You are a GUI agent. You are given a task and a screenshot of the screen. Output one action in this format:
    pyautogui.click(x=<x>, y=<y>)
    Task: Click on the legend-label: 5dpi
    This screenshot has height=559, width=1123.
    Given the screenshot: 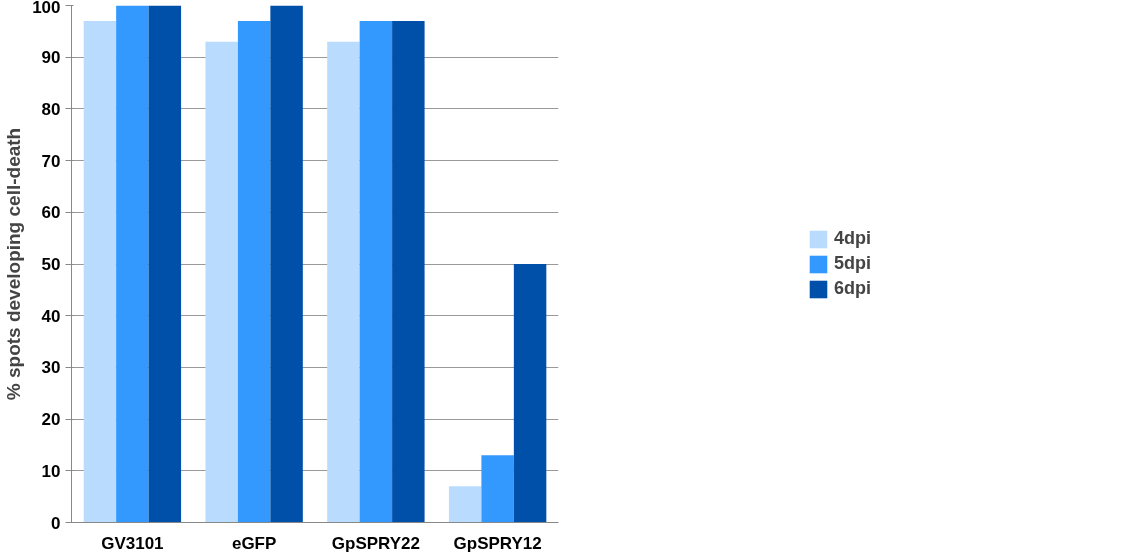 What is the action you would take?
    pyautogui.click(x=852, y=263)
    